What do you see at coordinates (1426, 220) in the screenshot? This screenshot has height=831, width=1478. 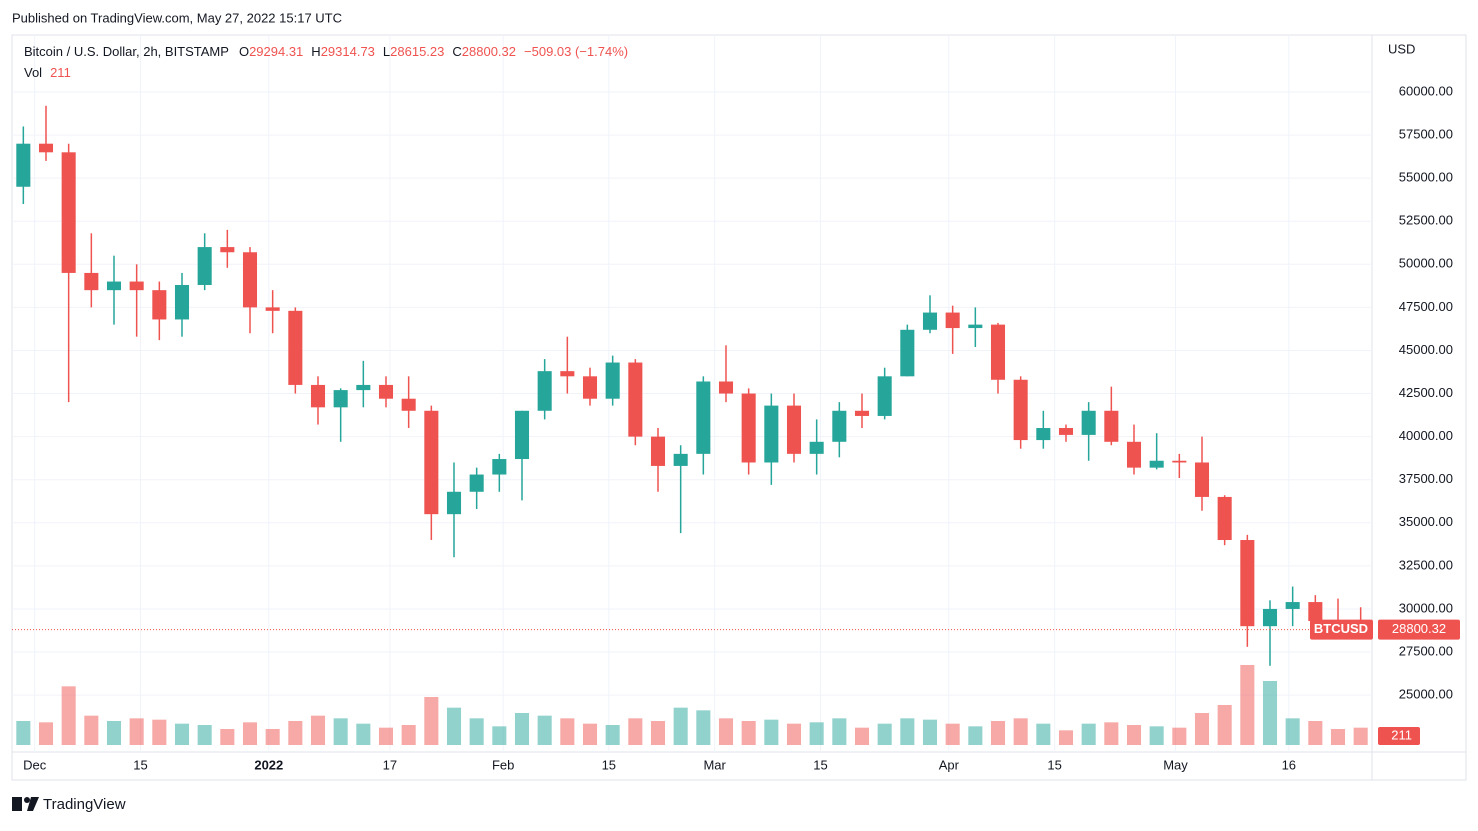 I see `y-tick-label: 52500.00` at bounding box center [1426, 220].